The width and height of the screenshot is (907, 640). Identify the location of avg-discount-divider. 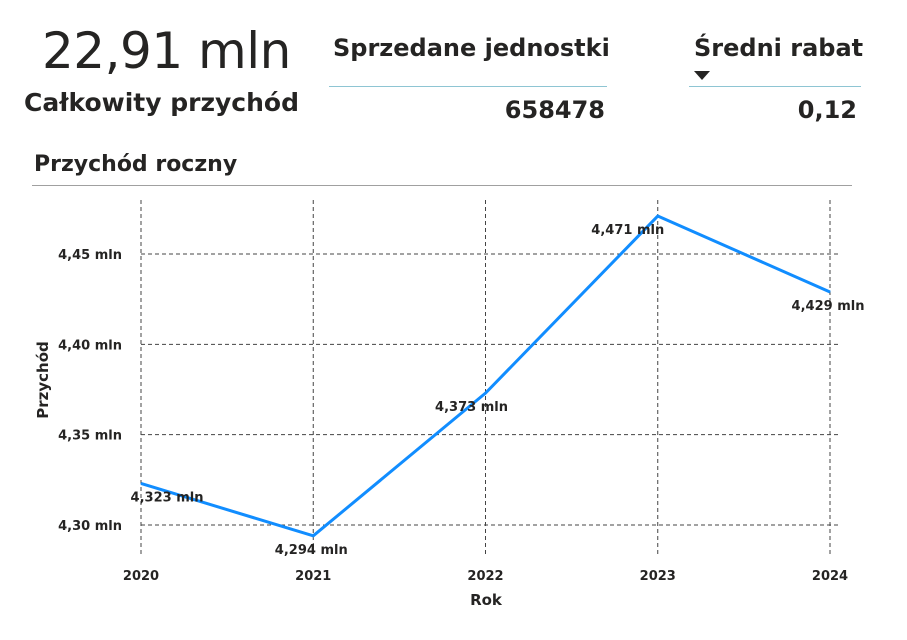
(775, 86).